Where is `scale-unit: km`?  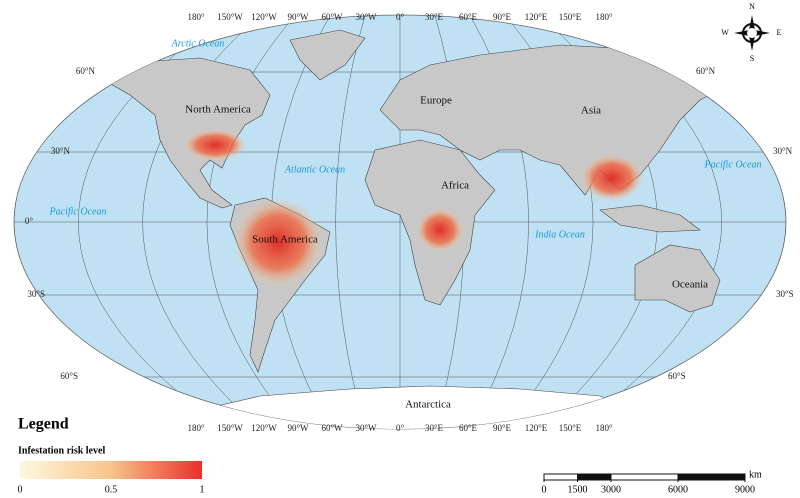 scale-unit: km is located at coordinates (755, 474).